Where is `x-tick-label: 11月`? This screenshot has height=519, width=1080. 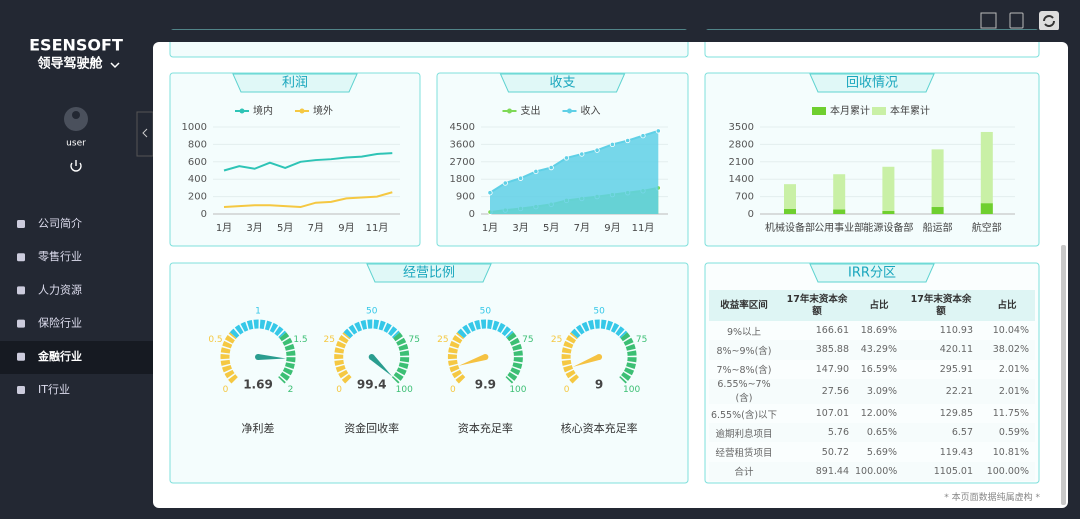 x-tick-label: 11月 is located at coordinates (377, 228).